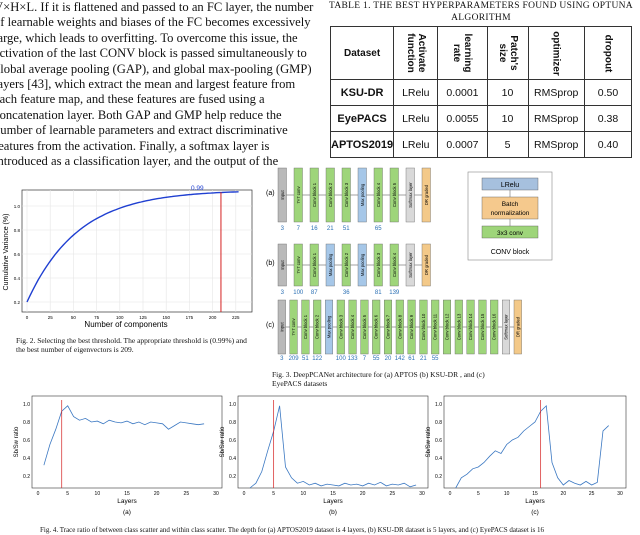  What do you see at coordinates (517, 326) in the screenshot?
I see `fig3-block-label: DR graded` at bounding box center [517, 326].